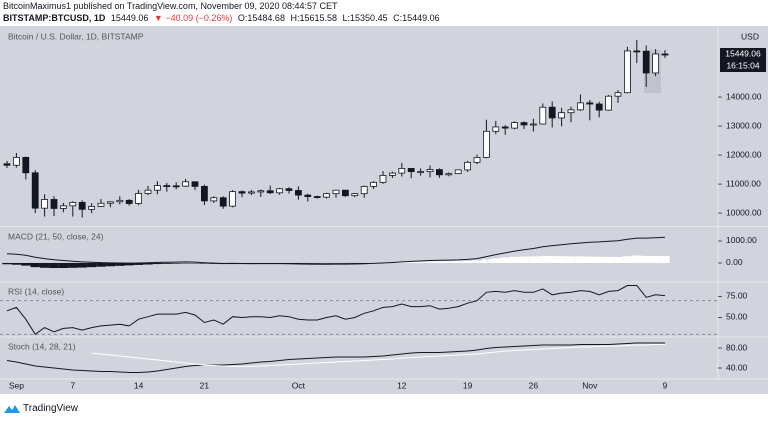  Describe the element at coordinates (51, 408) in the screenshot. I see `brand: TradingView` at that location.